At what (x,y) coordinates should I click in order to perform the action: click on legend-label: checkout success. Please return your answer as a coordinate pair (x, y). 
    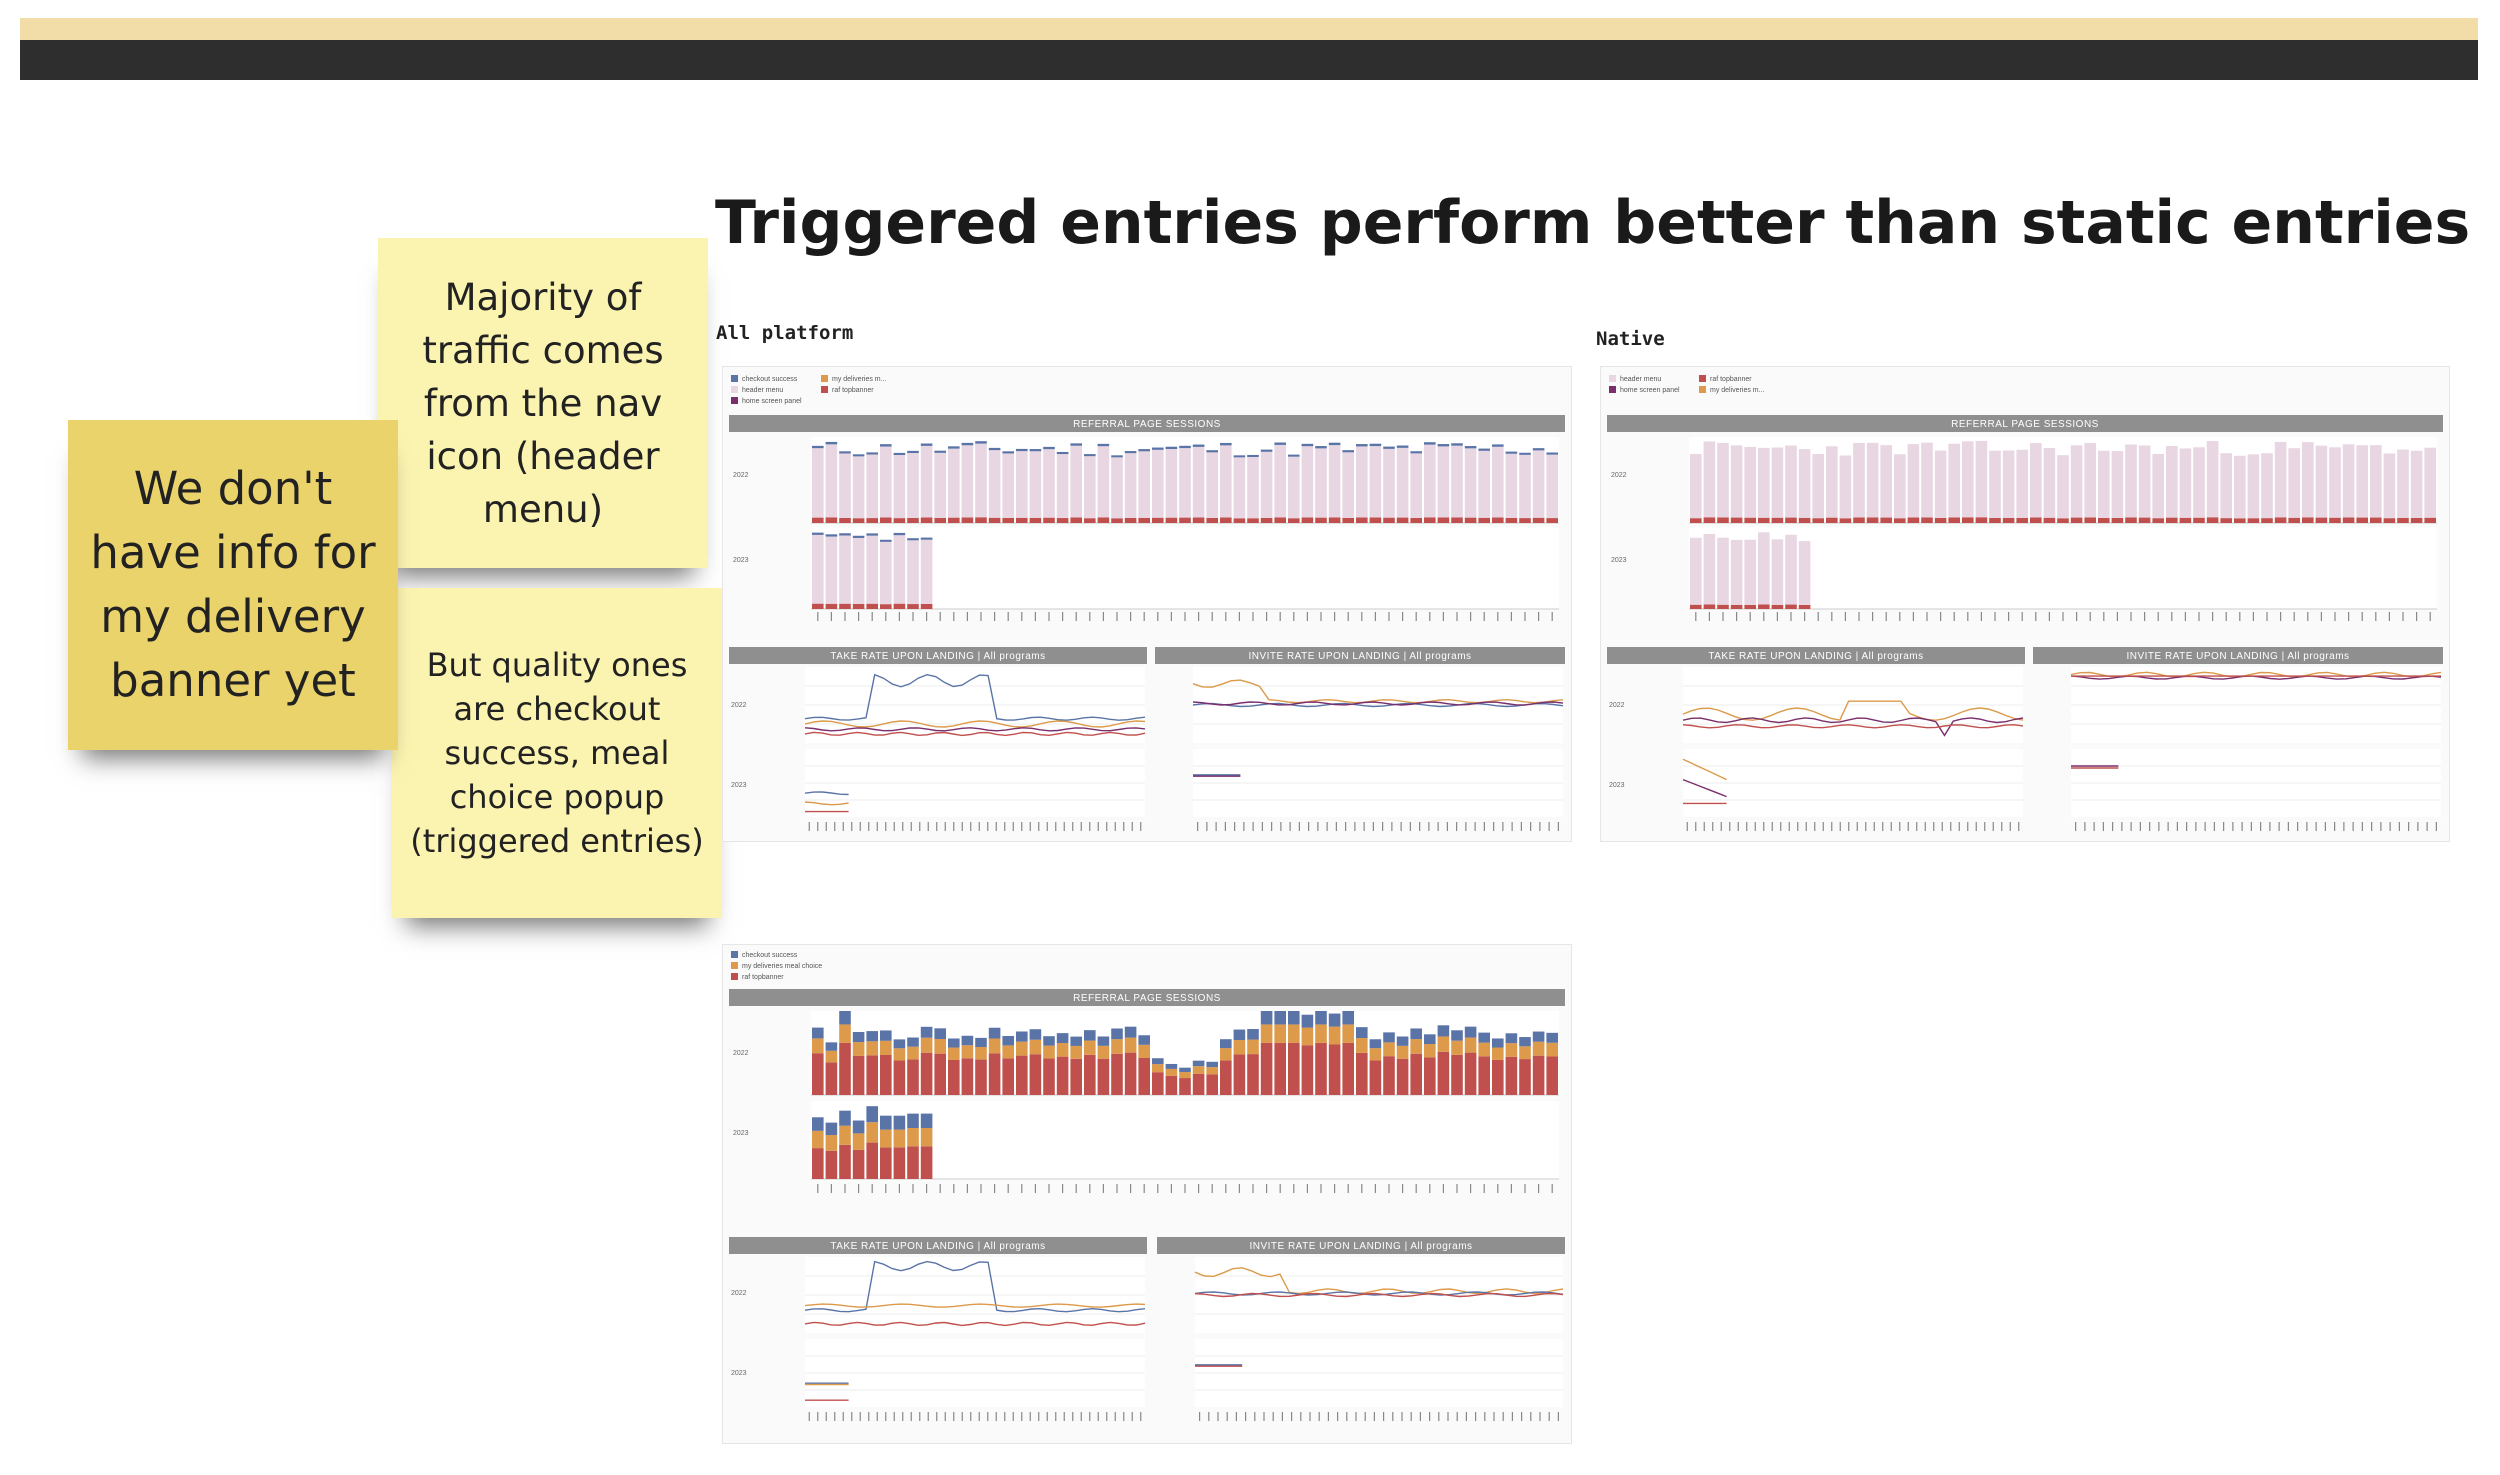
    Looking at the image, I should click on (770, 379).